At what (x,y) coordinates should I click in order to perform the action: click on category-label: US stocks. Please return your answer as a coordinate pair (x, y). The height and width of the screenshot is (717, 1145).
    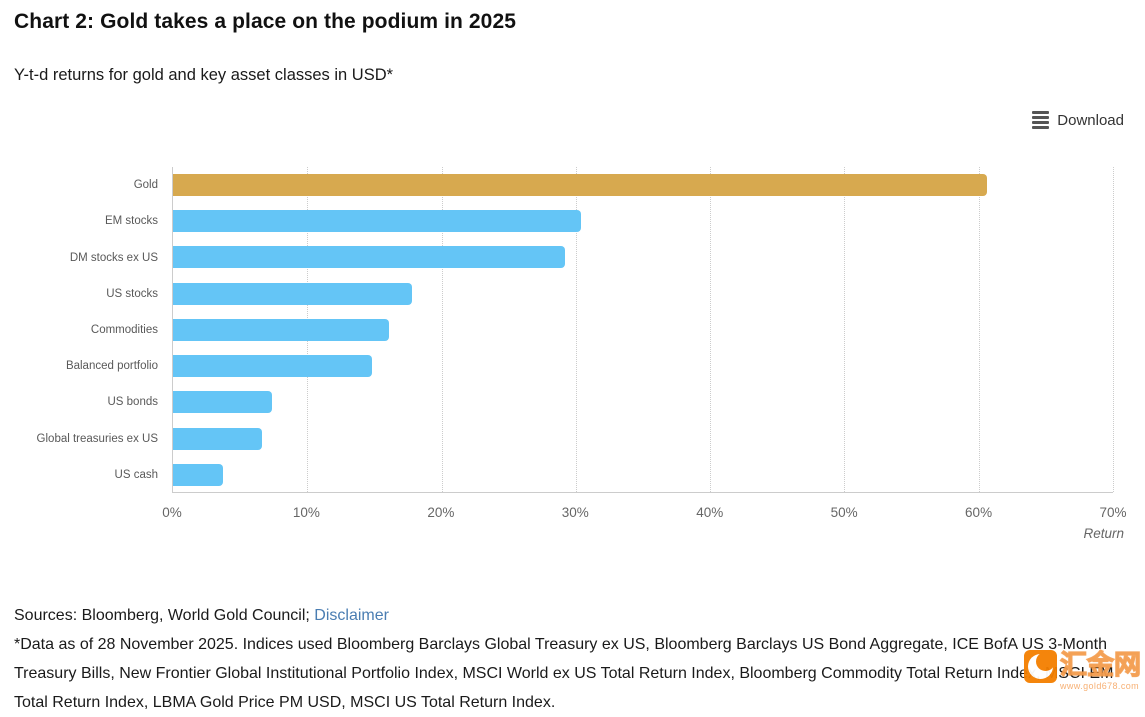
    Looking at the image, I should click on (132, 293).